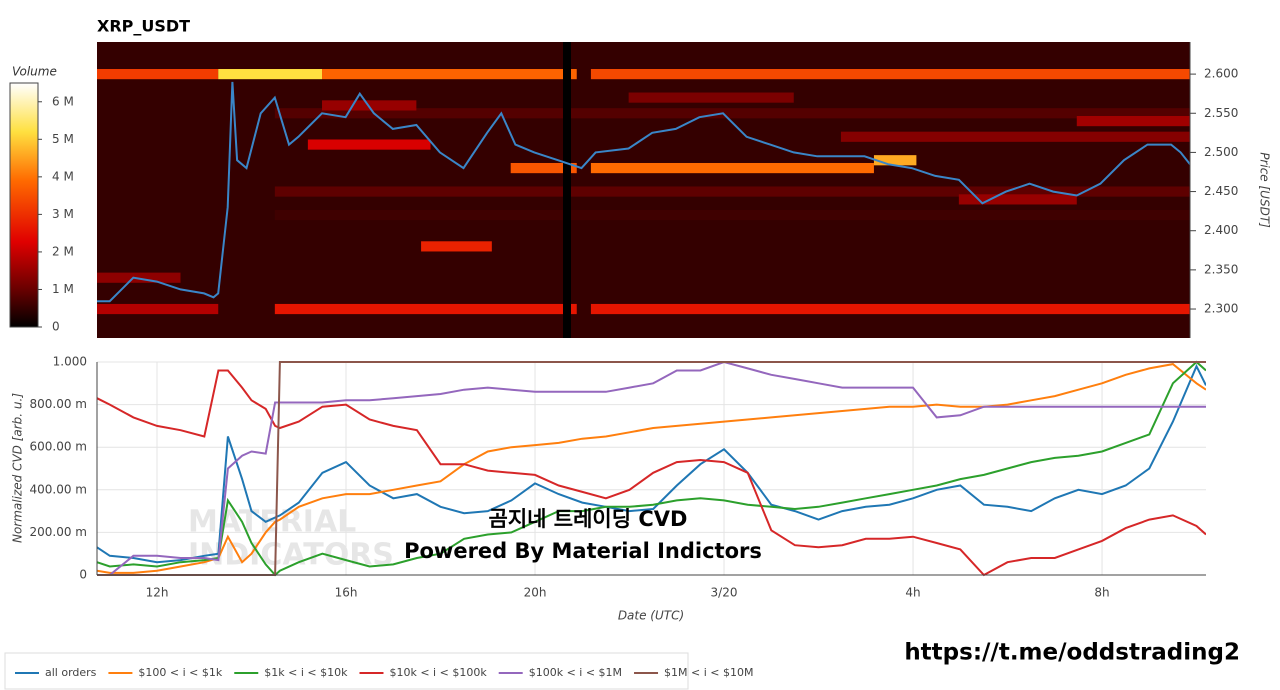 The image size is (1280, 690). What do you see at coordinates (34, 72) in the screenshot?
I see `colorbar-title: Volume` at bounding box center [34, 72].